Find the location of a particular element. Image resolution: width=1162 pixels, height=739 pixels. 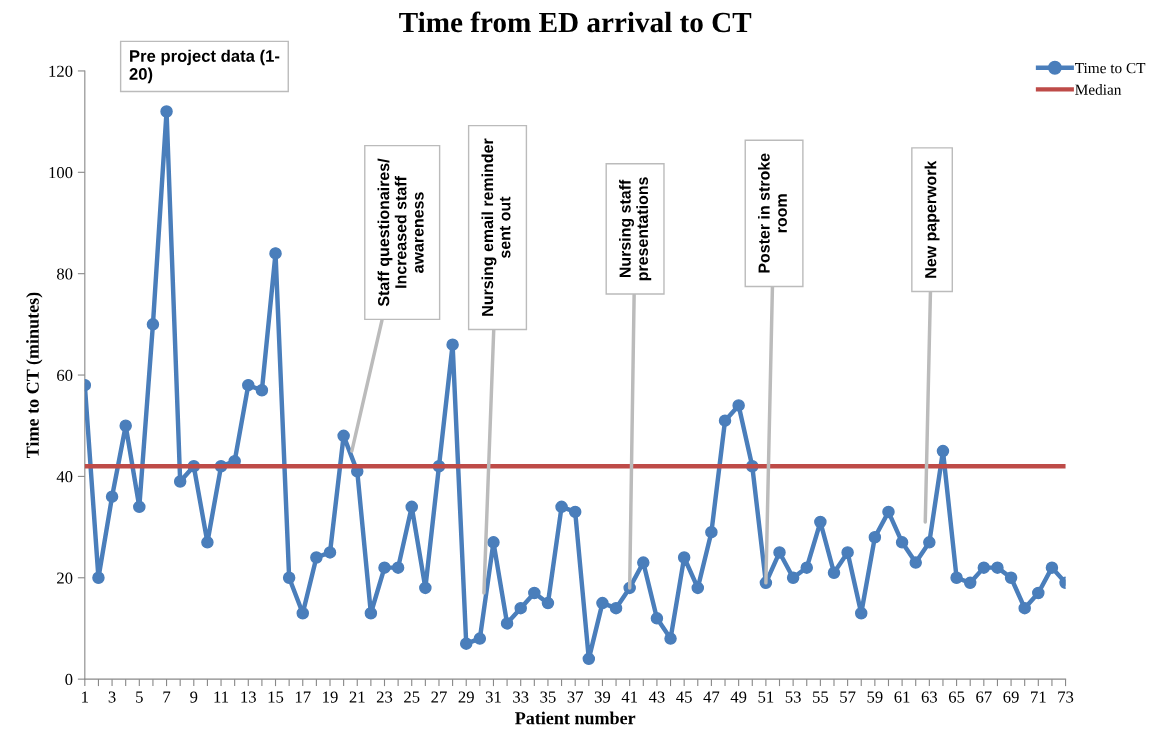

x-tick-label: 69 is located at coordinates (1011, 697).